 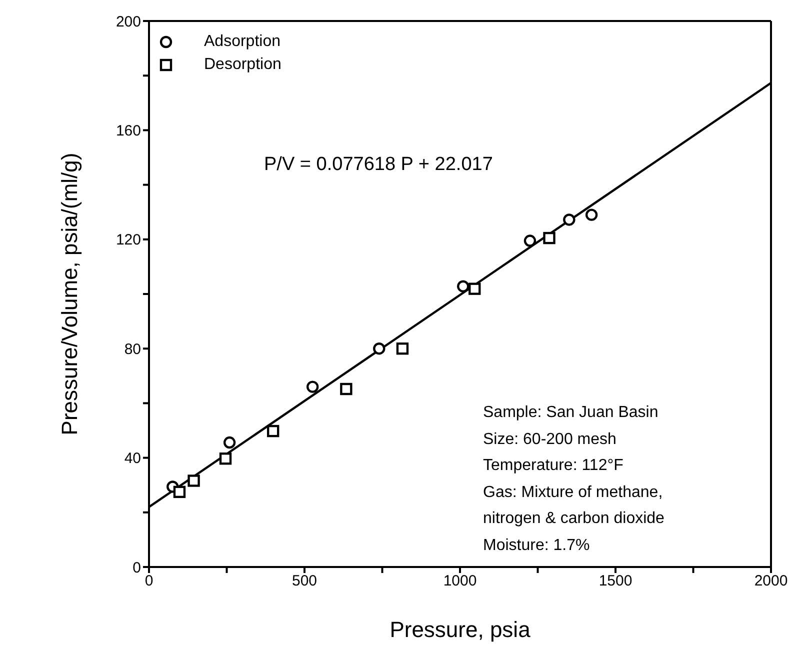 I want to click on x-axis-title: Pressure, psia, so click(x=461, y=629).